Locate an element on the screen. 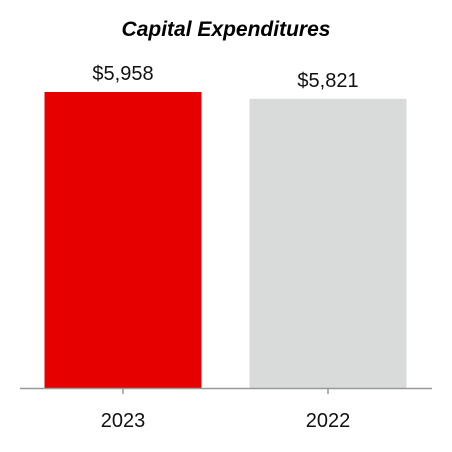  x-tick-label-2023: 2023 is located at coordinates (123, 421).